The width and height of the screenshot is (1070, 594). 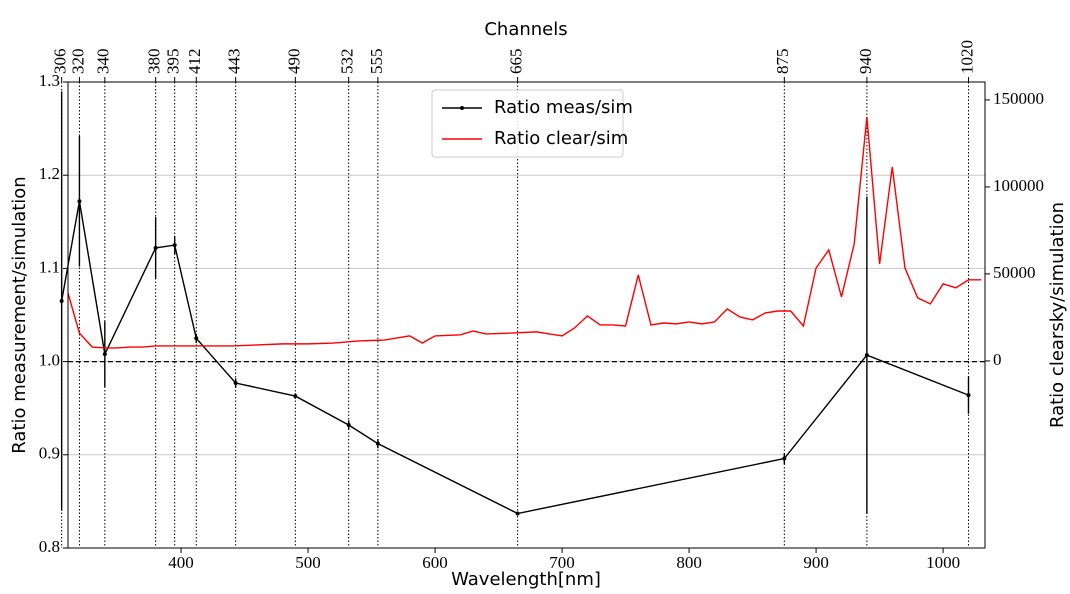 What do you see at coordinates (49, 266) in the screenshot?
I see `y-tick-label: 1.1` at bounding box center [49, 266].